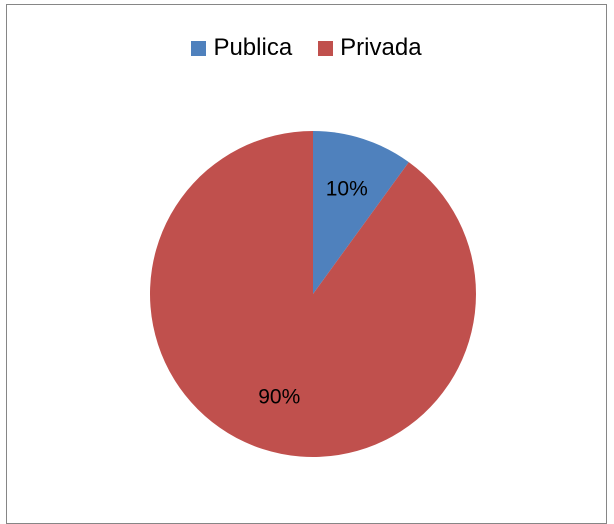 Image resolution: width=614 pixels, height=524 pixels. I want to click on legend-swatch-privada, so click(326, 48).